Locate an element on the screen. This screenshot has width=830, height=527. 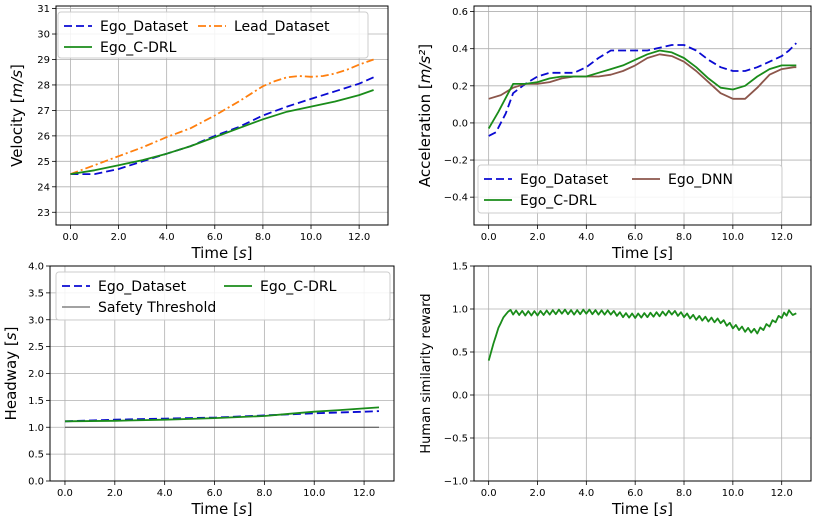
y-tick-label: 23 is located at coordinates (43, 213).